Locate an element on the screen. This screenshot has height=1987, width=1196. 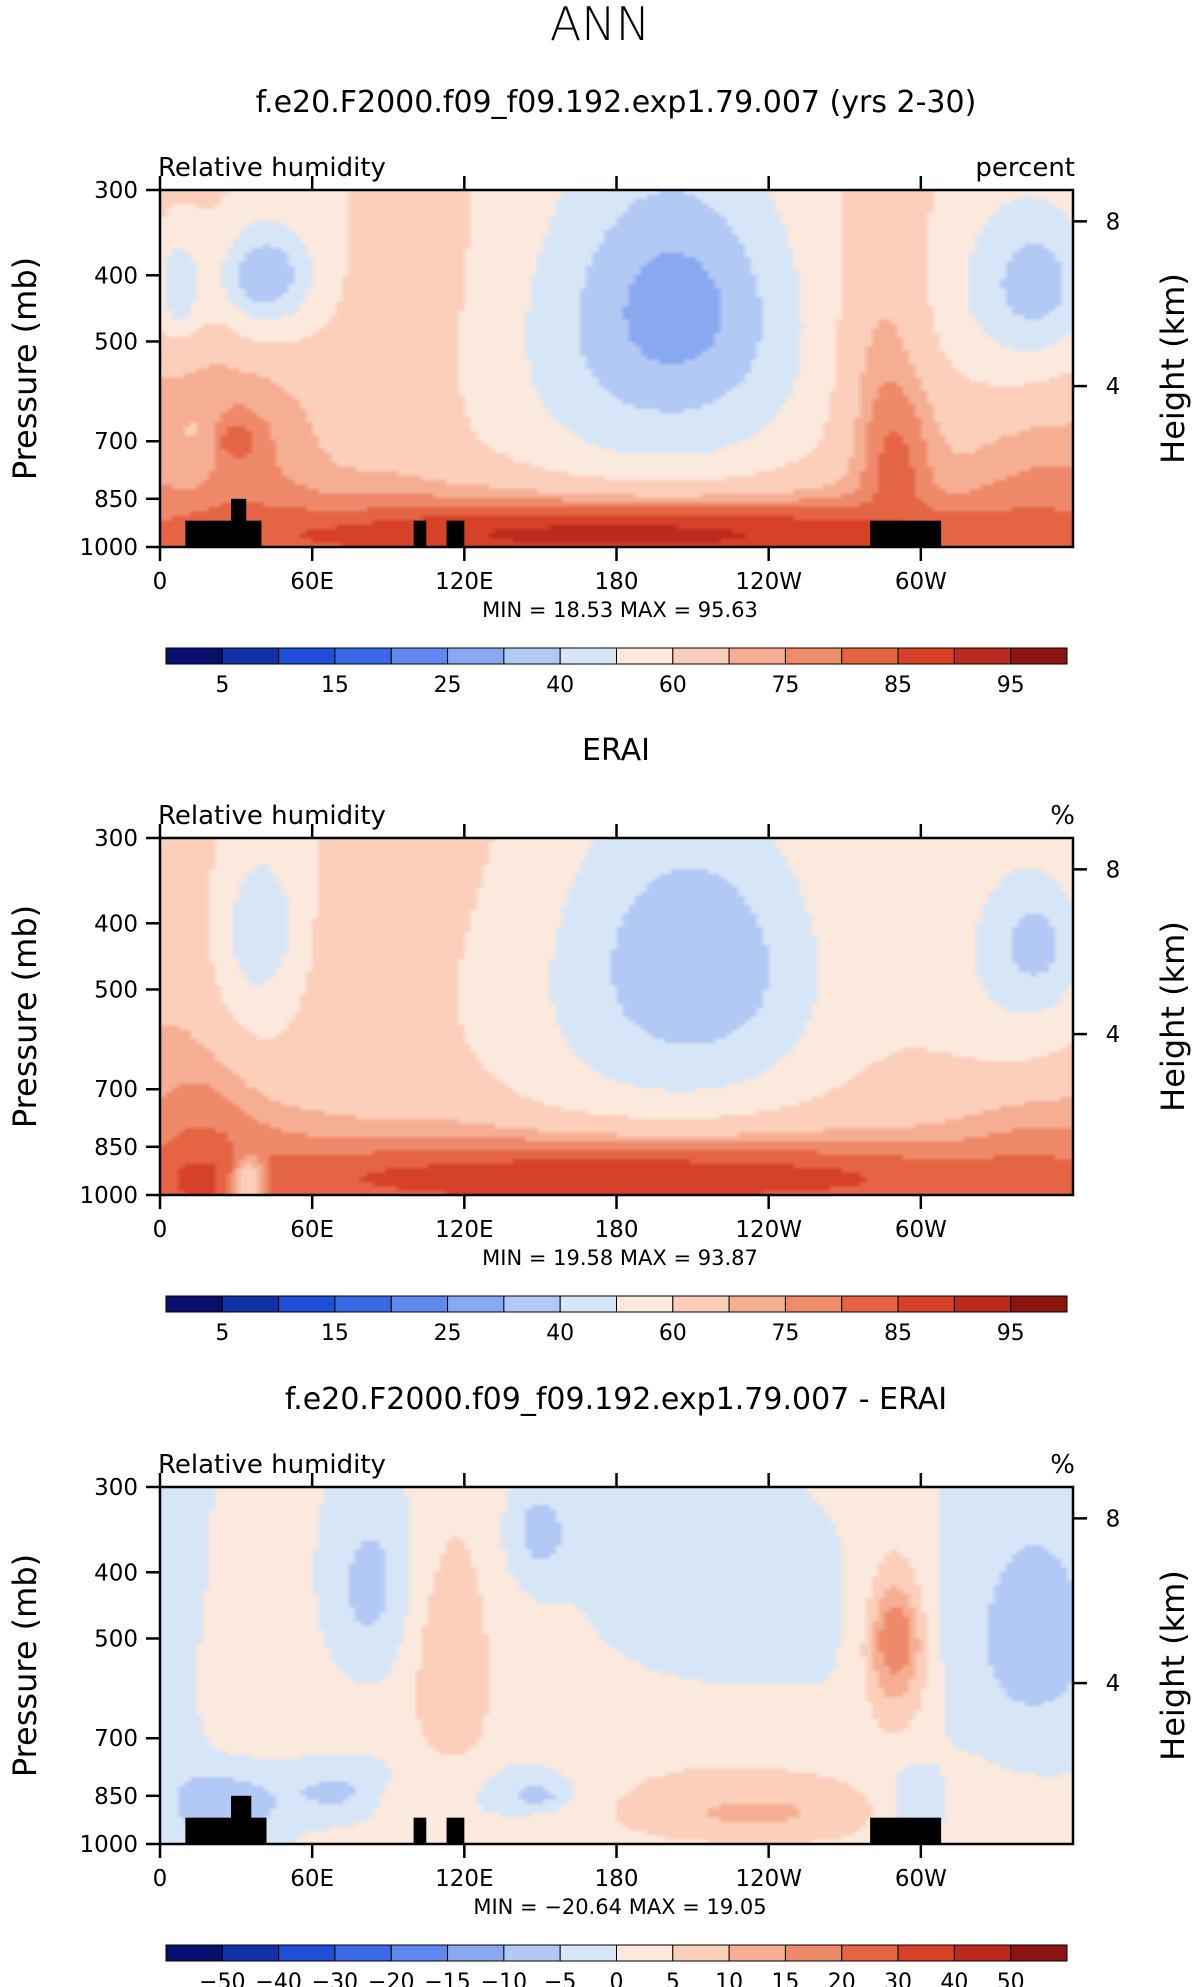
panel-title: ERAI is located at coordinates (616, 750).